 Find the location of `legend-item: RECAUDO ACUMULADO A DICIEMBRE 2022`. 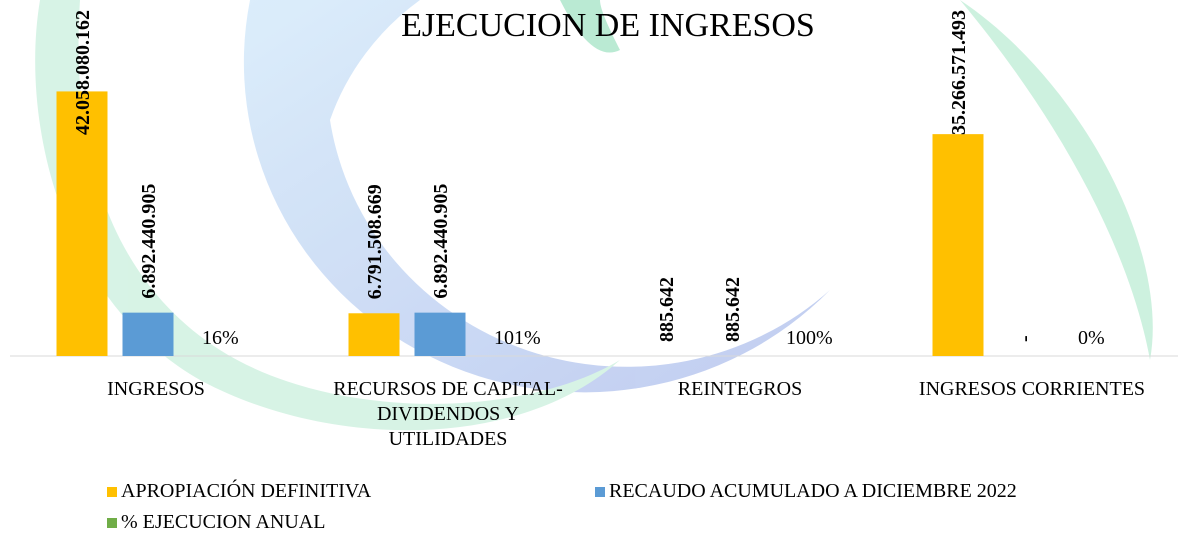

legend-item: RECAUDO ACUMULADO A DICIEMBRE 2022 is located at coordinates (806, 491).